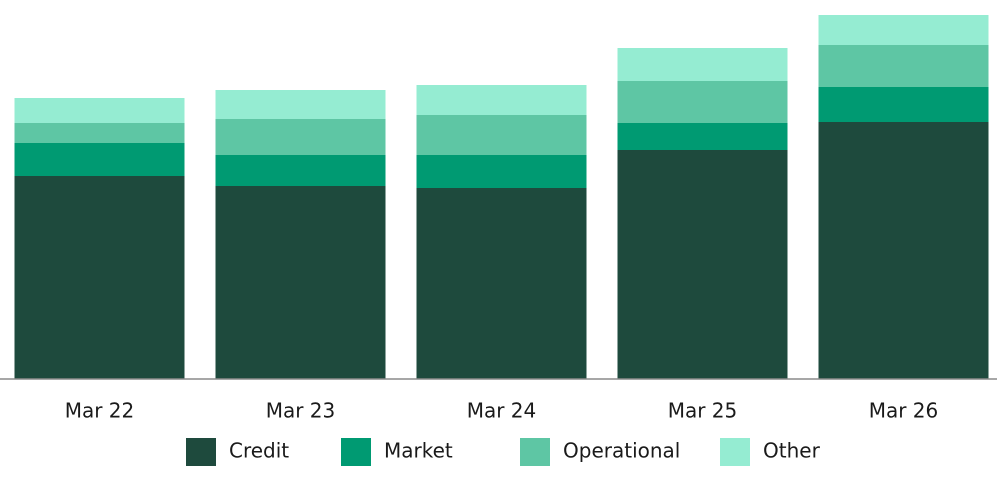 This screenshot has height=497, width=997. Describe the element at coordinates (703, 411) in the screenshot. I see `x-tick-label: Mar 25` at that location.